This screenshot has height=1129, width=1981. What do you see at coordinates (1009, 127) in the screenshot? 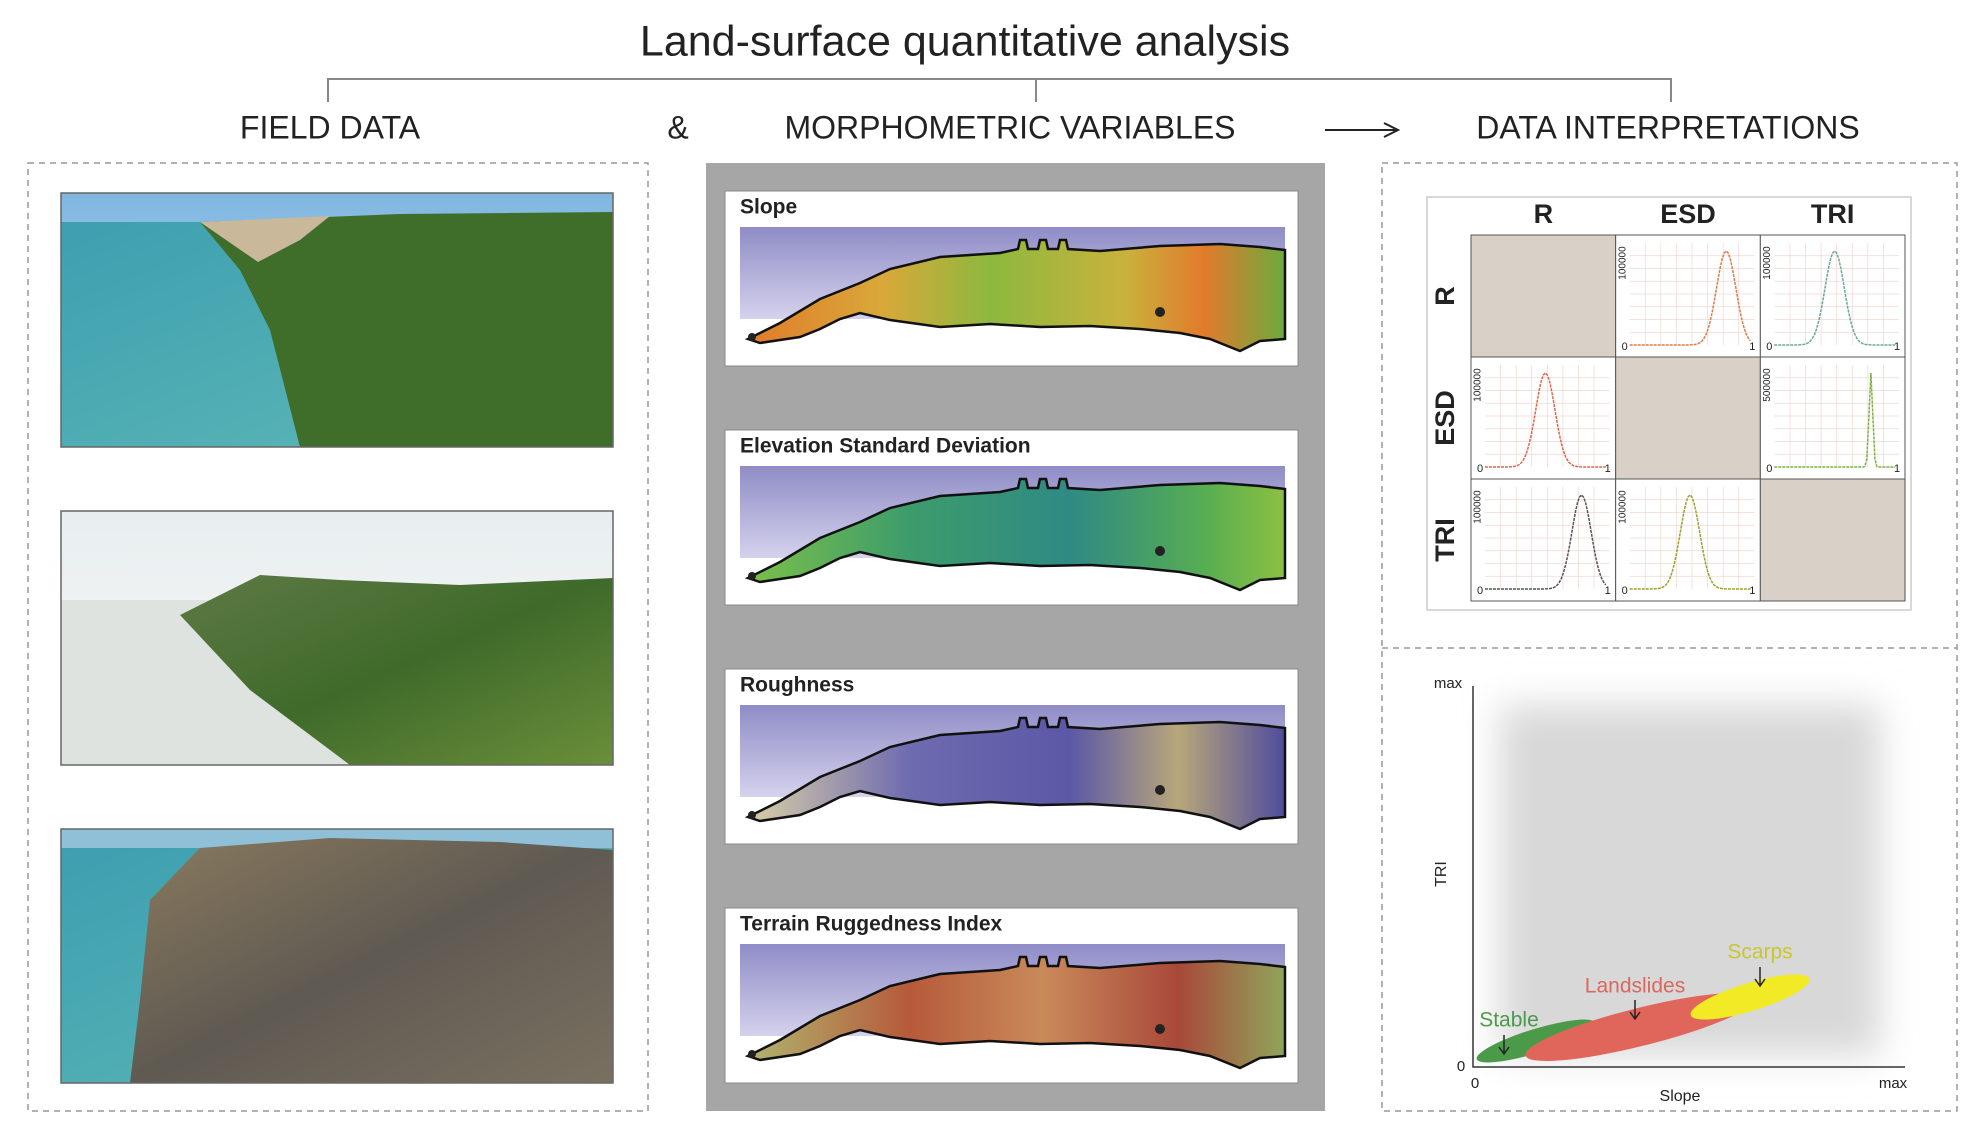
I see `section-heading: MORPHOMETRIC VARIABLES` at bounding box center [1009, 127].